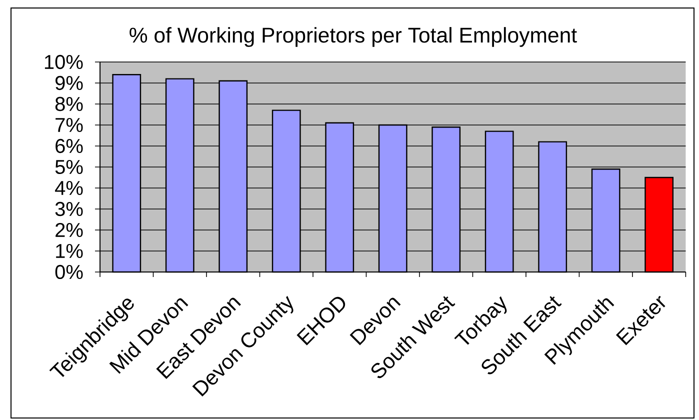 The height and width of the screenshot is (420, 699). I want to click on y-tick-label: 4%, so click(69, 187).